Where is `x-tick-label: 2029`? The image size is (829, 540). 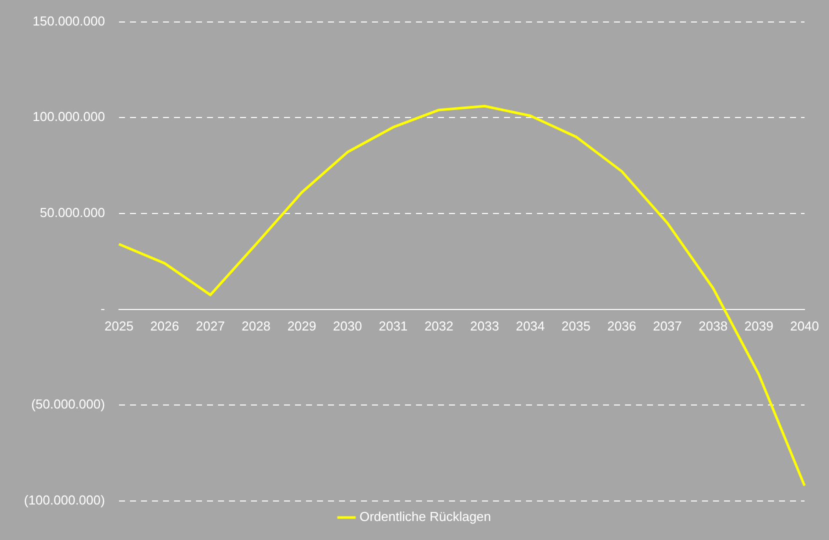
x-tick-label: 2029 is located at coordinates (301, 326).